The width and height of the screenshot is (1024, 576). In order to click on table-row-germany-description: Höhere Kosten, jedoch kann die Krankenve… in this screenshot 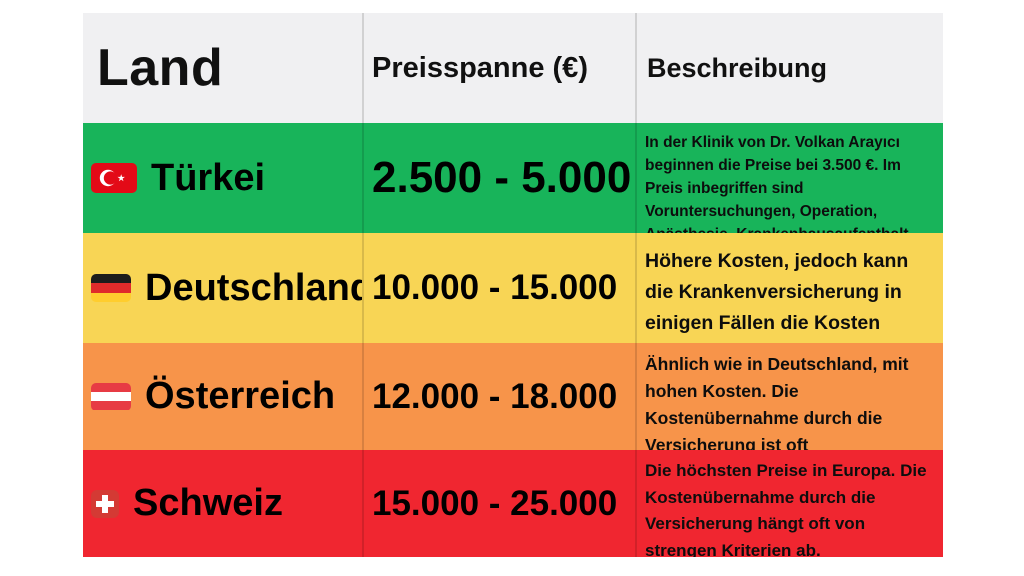, I will do `click(789, 288)`.